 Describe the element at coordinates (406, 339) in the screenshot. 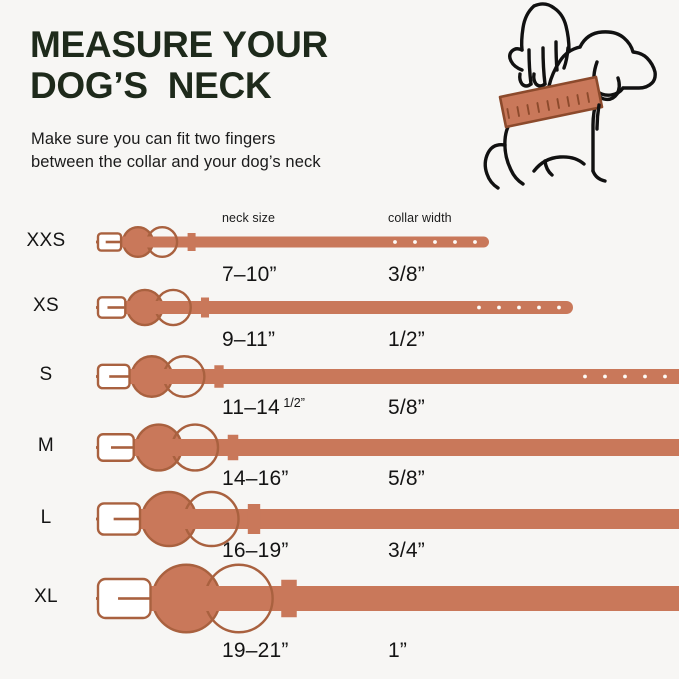

I see `collar-width-value: 1/2”` at that location.